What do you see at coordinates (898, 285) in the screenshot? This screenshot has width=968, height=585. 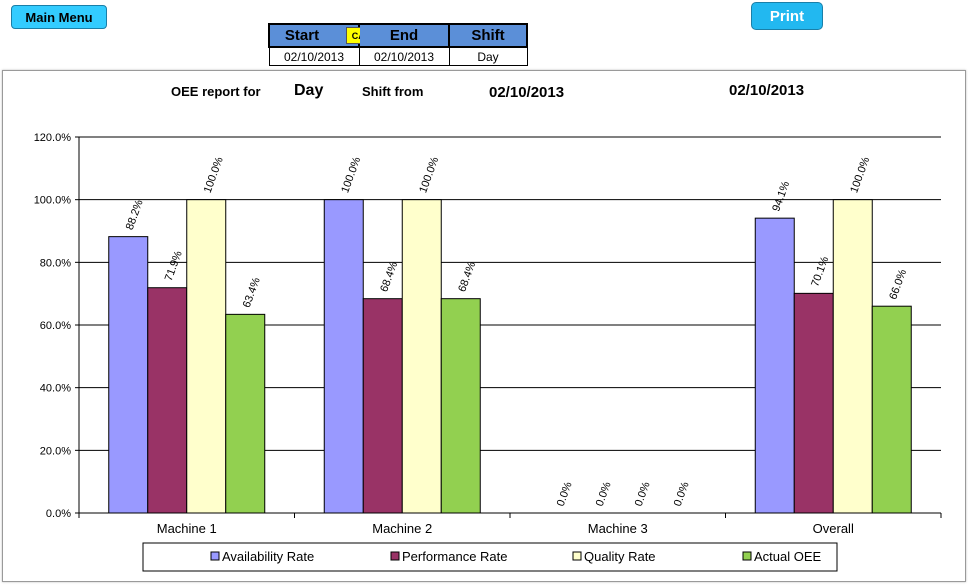 I see `data-label: 66.0%` at bounding box center [898, 285].